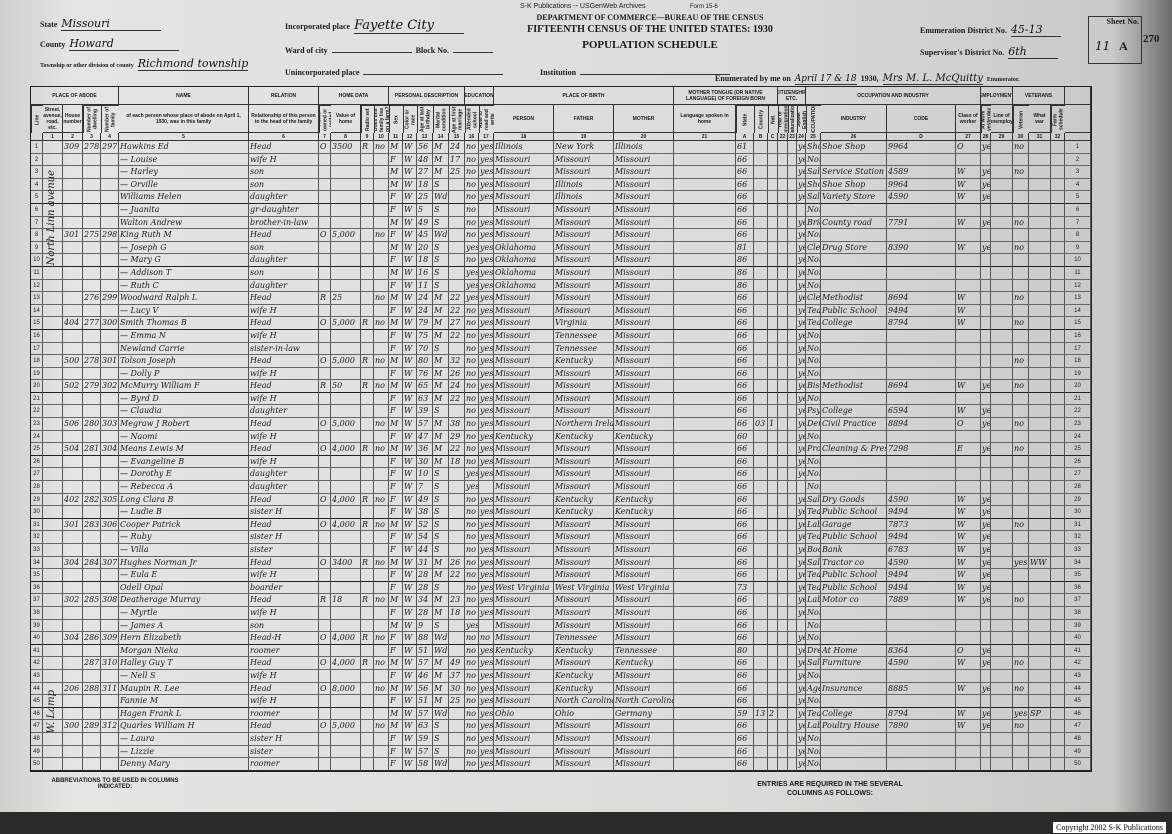  What do you see at coordinates (425, 676) in the screenshot?
I see `table-cell: 46` at bounding box center [425, 676].